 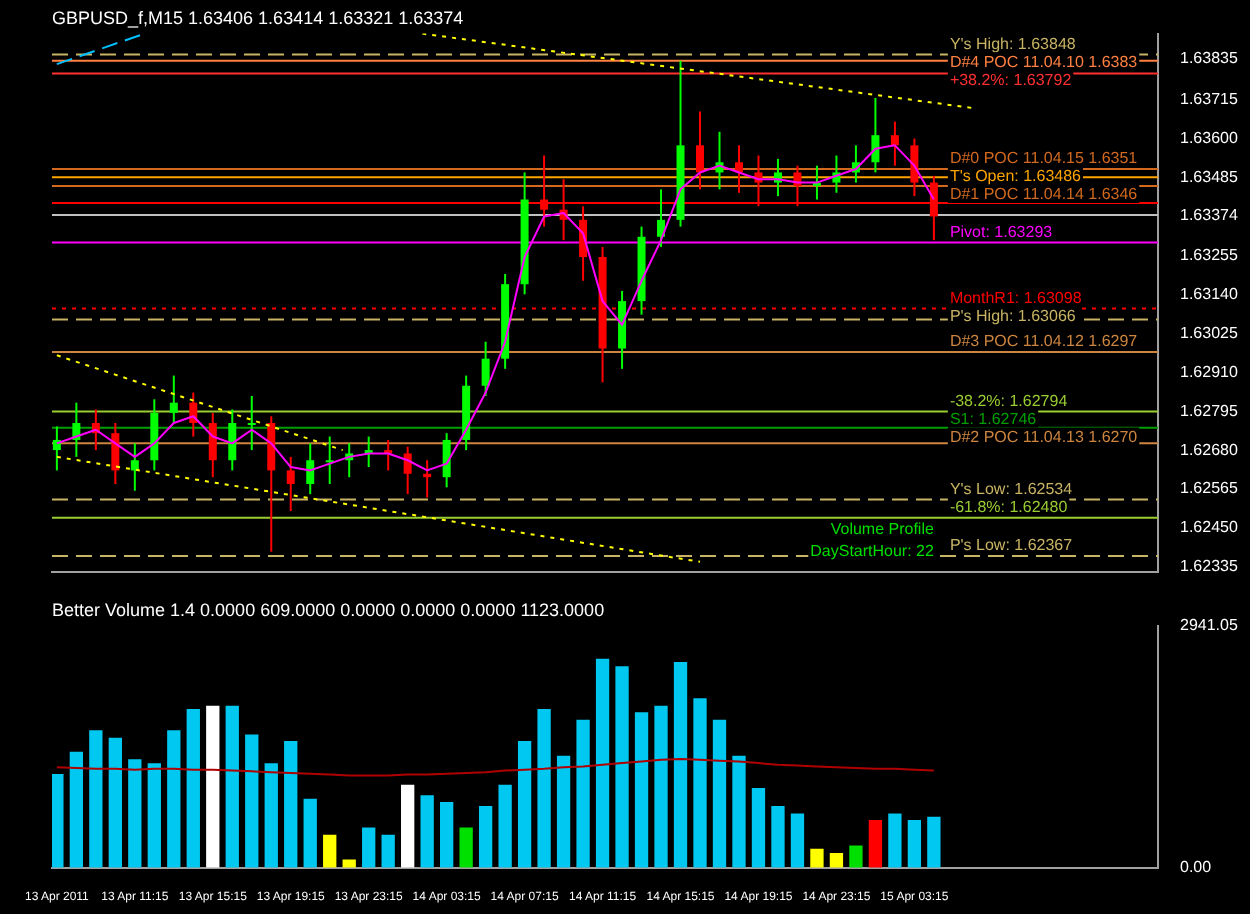 What do you see at coordinates (1013, 315) in the screenshot?
I see `ref-line-label: P's High: 1.63066` at bounding box center [1013, 315].